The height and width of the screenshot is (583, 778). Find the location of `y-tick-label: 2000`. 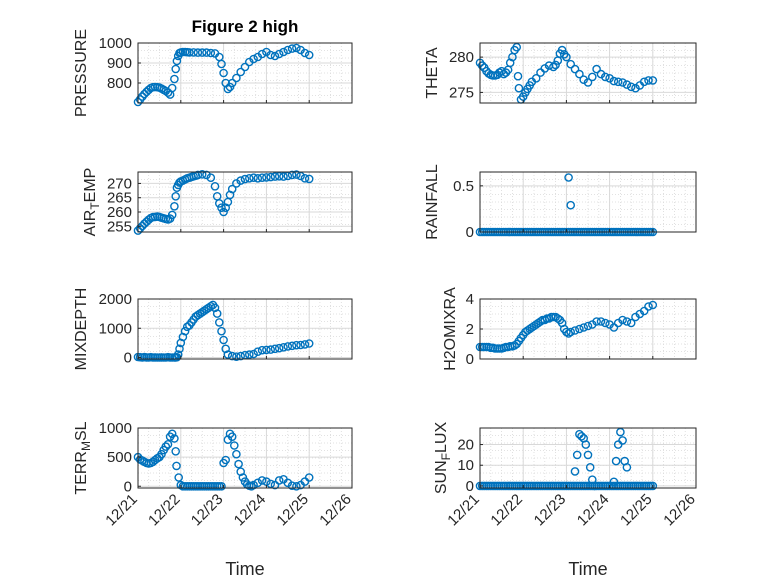

y-tick-label: 2000 is located at coordinates (115, 299).